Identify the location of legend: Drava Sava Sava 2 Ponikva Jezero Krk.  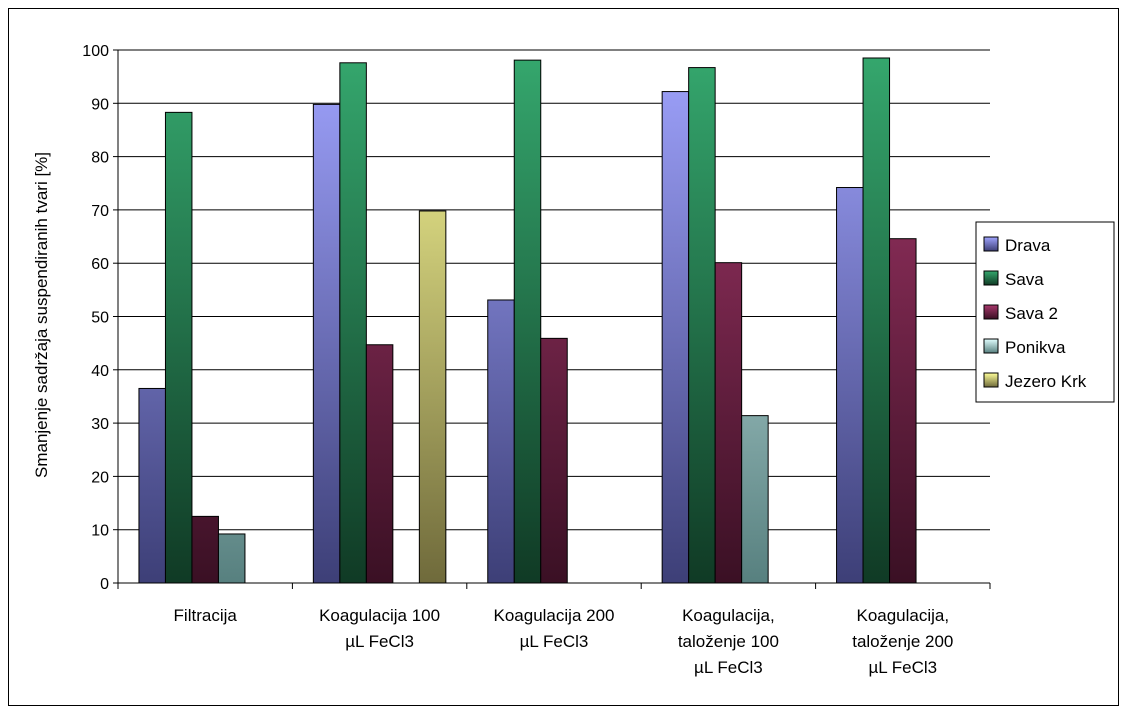
(1045, 312).